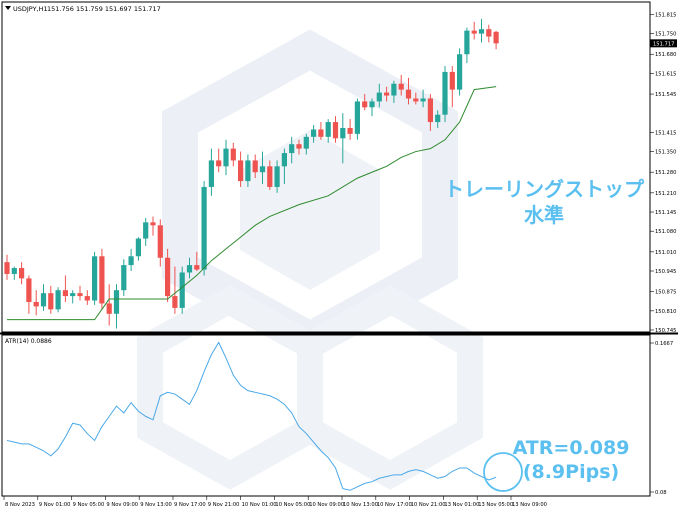 This screenshot has height=512, width=678. What do you see at coordinates (360, 505) in the screenshot?
I see `time-label: 10 Nov 13:00` at bounding box center [360, 505].